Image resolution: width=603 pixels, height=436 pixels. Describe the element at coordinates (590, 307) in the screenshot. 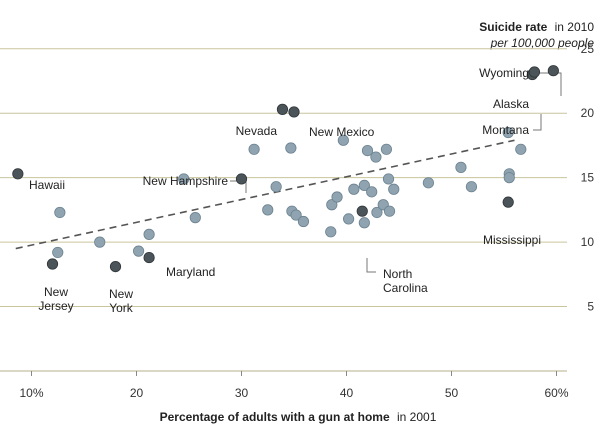

I see `y-tick-label: 5` at that location.